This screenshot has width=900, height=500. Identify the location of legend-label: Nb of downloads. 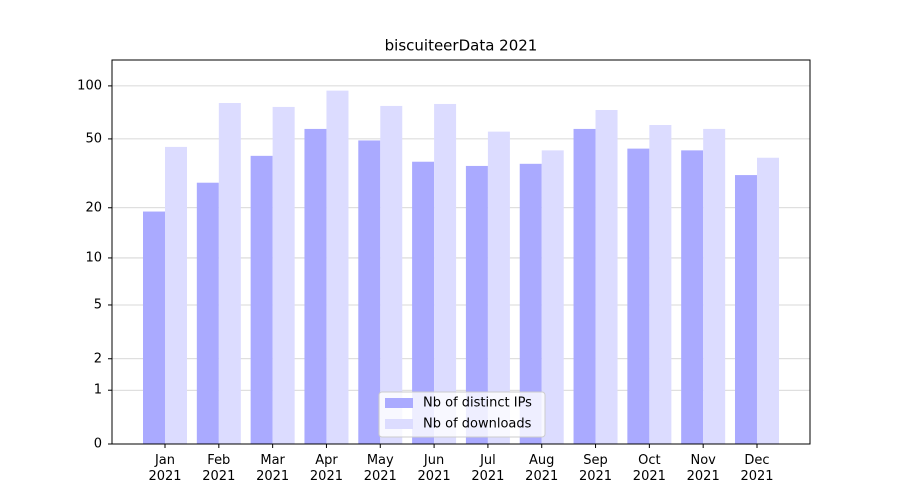
(477, 424).